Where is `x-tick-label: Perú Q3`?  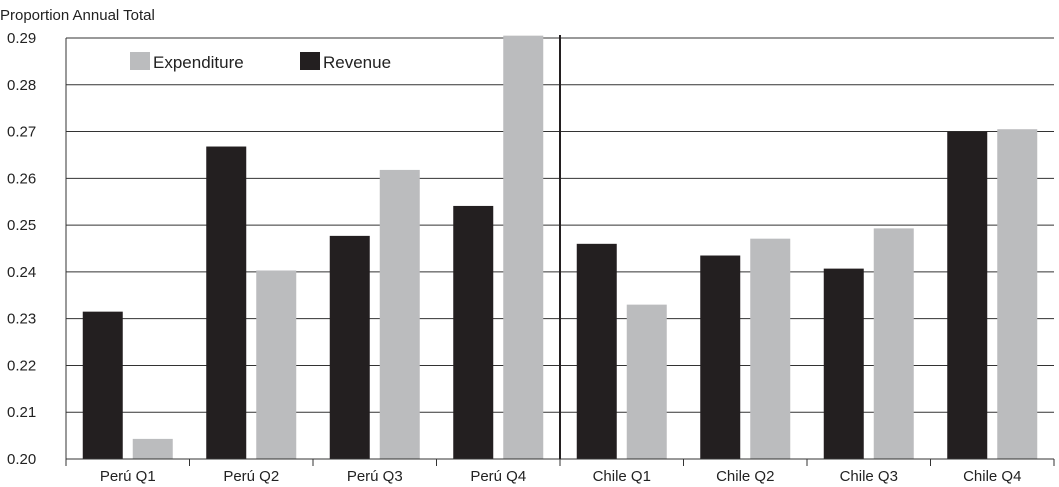
x-tick-label: Perú Q3 is located at coordinates (375, 476).